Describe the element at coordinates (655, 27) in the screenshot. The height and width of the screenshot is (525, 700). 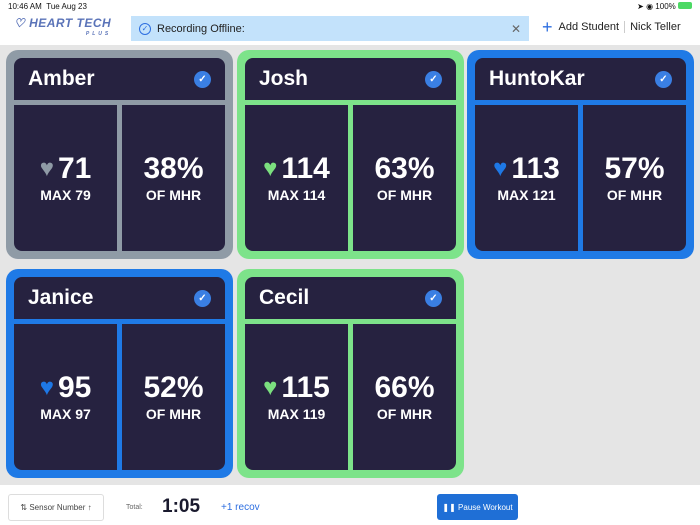
I see `user-name: Nick Teller` at that location.